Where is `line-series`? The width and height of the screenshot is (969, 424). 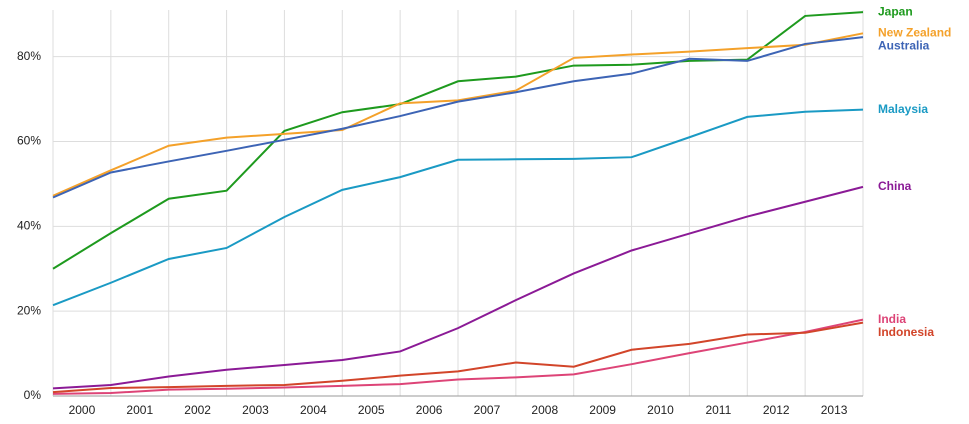 line-series is located at coordinates (458, 357).